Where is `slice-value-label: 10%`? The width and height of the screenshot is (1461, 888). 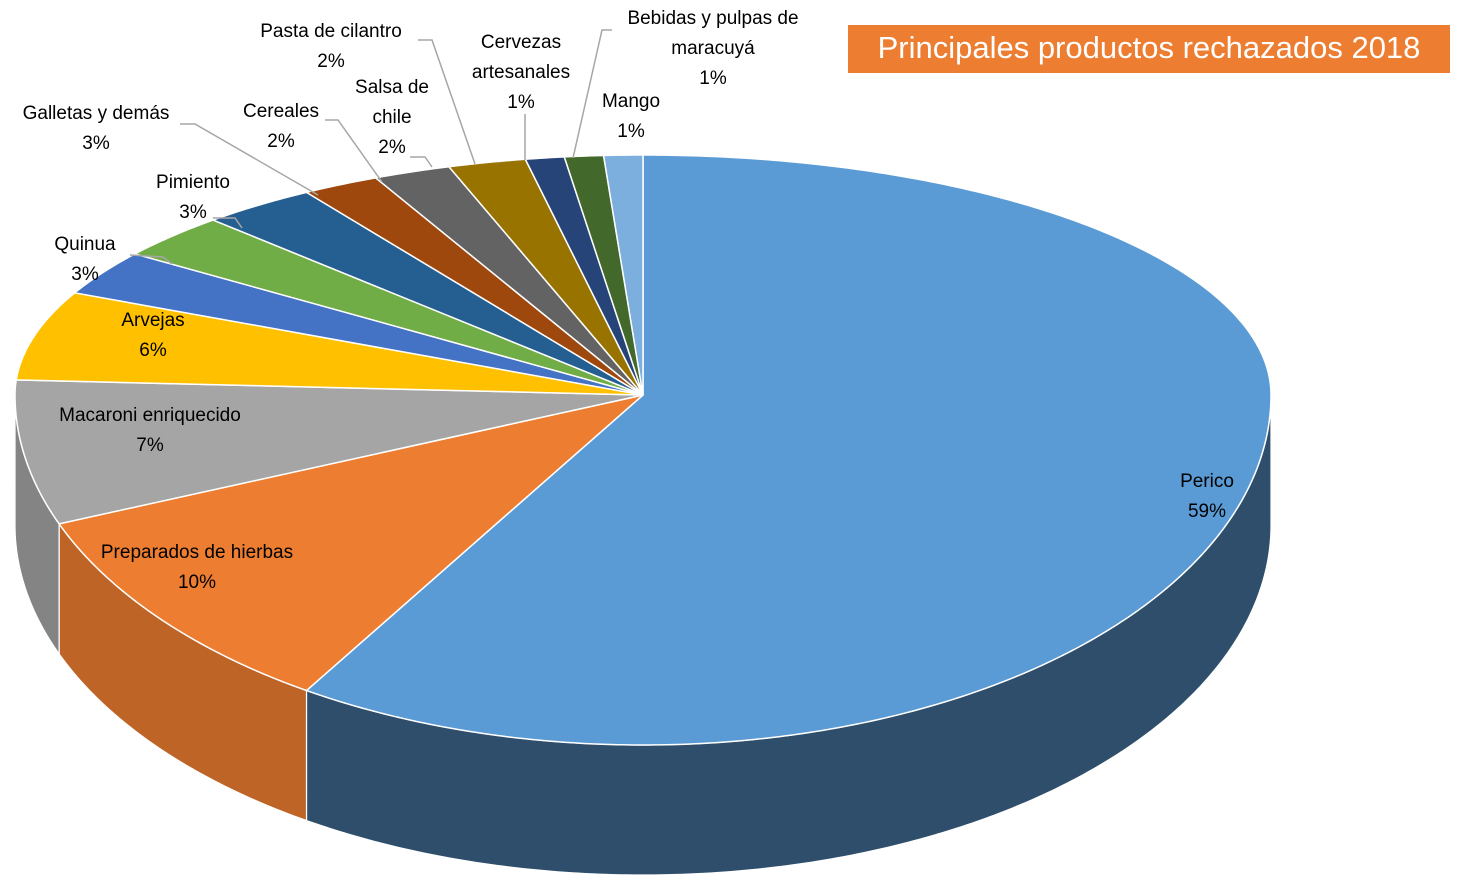 slice-value-label: 10% is located at coordinates (197, 582).